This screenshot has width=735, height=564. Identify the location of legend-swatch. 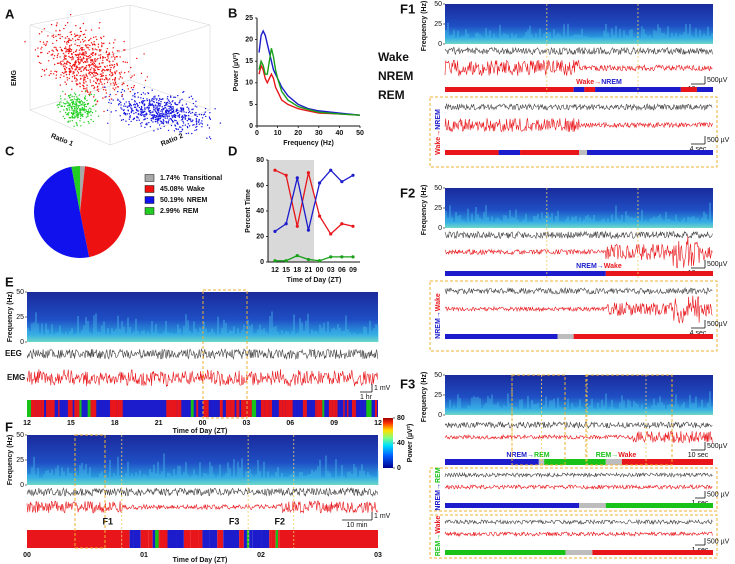
(149, 189).